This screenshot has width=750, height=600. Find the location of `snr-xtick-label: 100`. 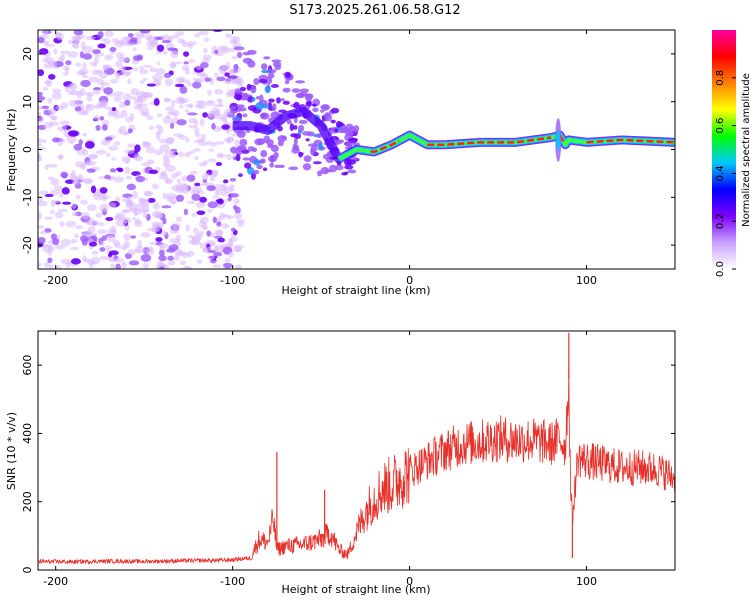

snr-xtick-label: 100 is located at coordinates (586, 581).